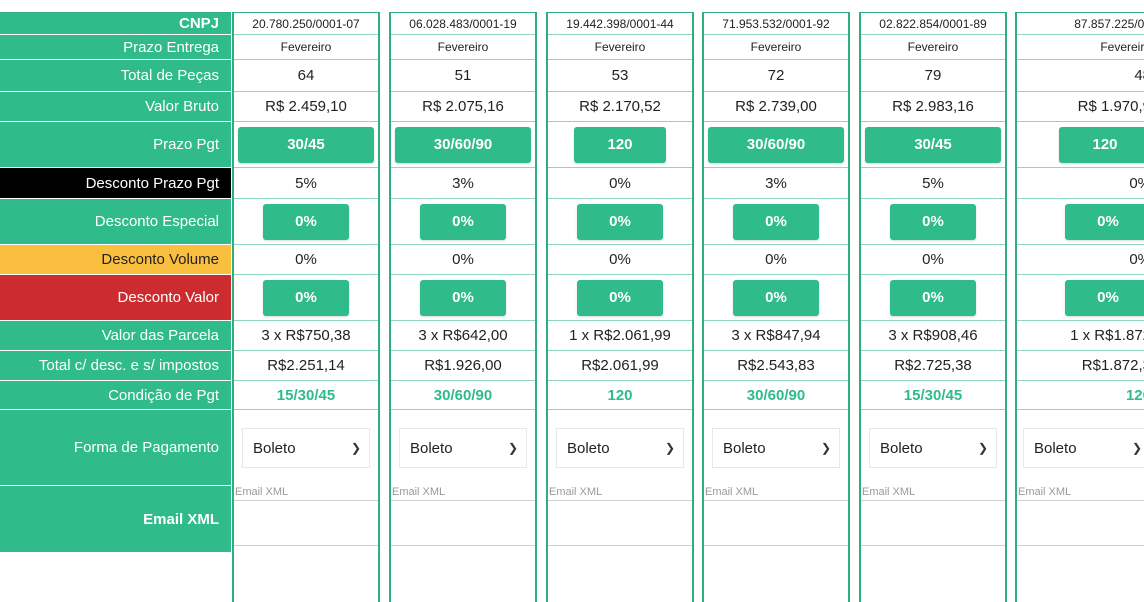 The image size is (1144, 602). I want to click on cnpj-value: 06.028.483/0001-19, so click(463, 24).